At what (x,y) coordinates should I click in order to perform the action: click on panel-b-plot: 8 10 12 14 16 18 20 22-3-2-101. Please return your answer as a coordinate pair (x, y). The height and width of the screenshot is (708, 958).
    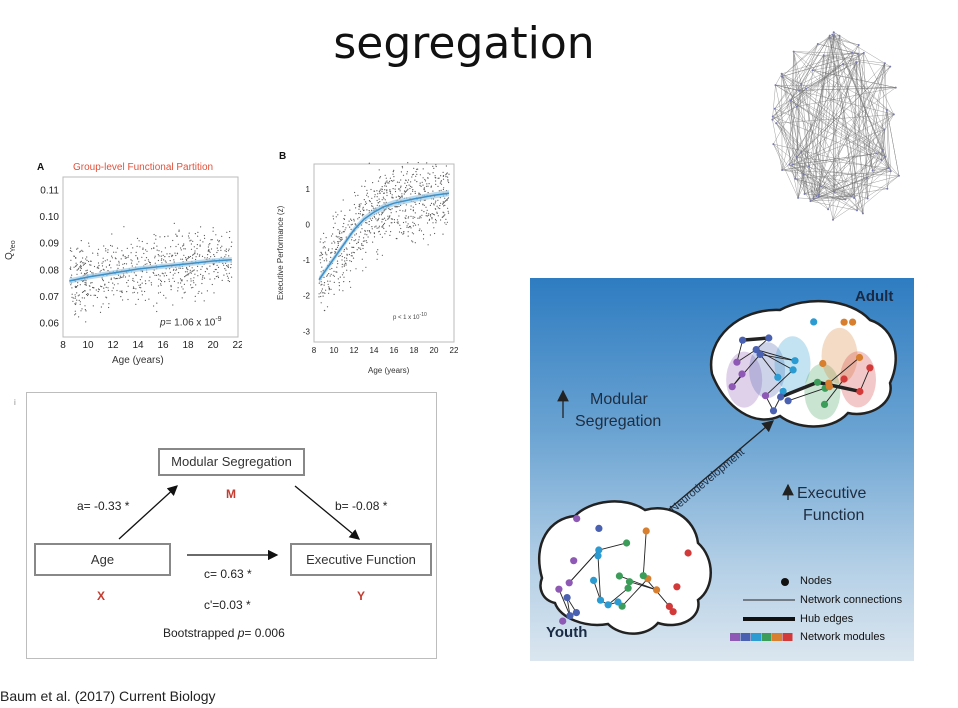
    Looking at the image, I should click on (380, 258).